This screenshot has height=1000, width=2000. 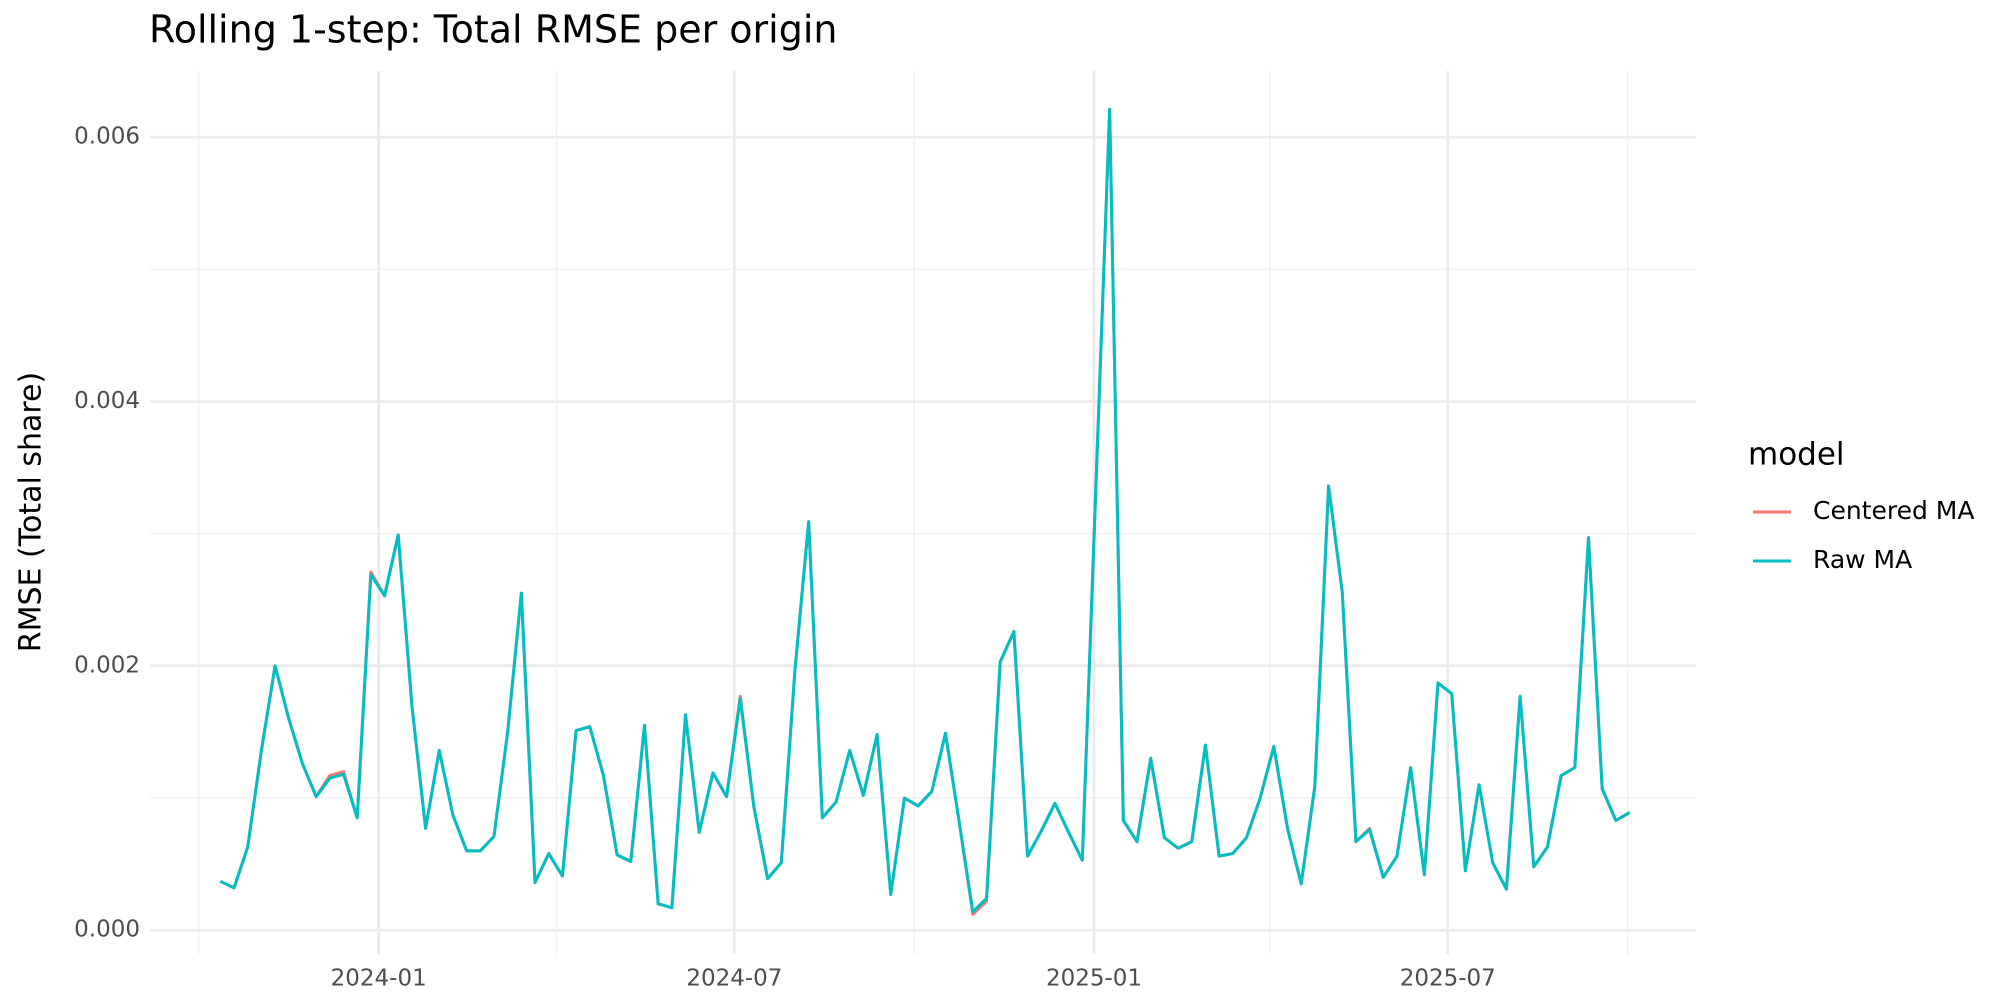 What do you see at coordinates (734, 979) in the screenshot?
I see `x-tick-label: 2024-07` at bounding box center [734, 979].